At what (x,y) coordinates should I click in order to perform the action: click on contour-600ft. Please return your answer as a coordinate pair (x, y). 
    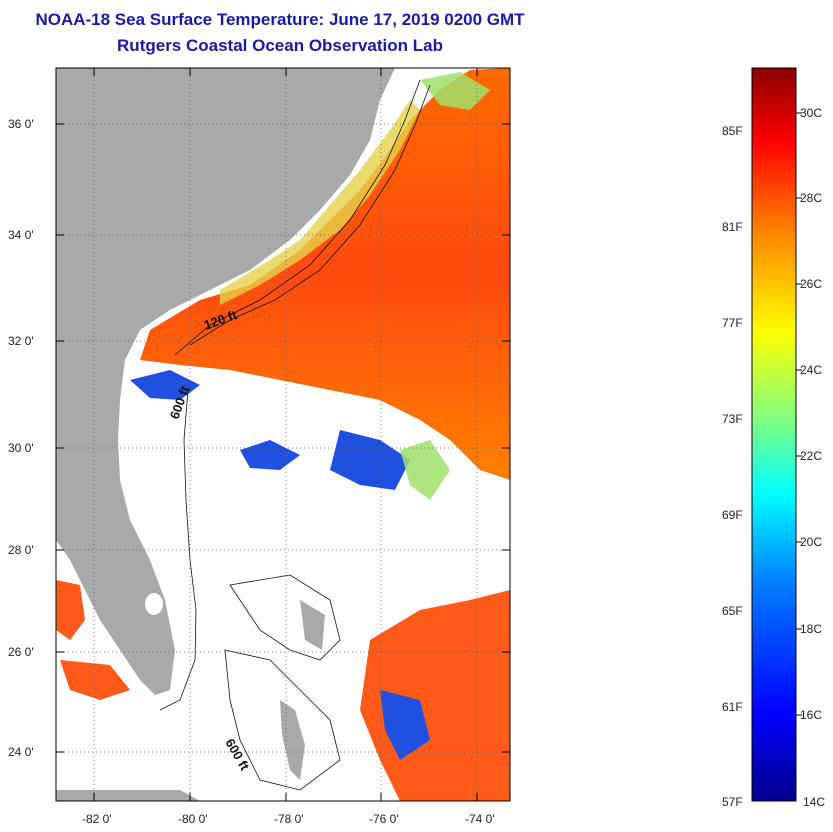
    Looking at the image, I should click on (310, 215).